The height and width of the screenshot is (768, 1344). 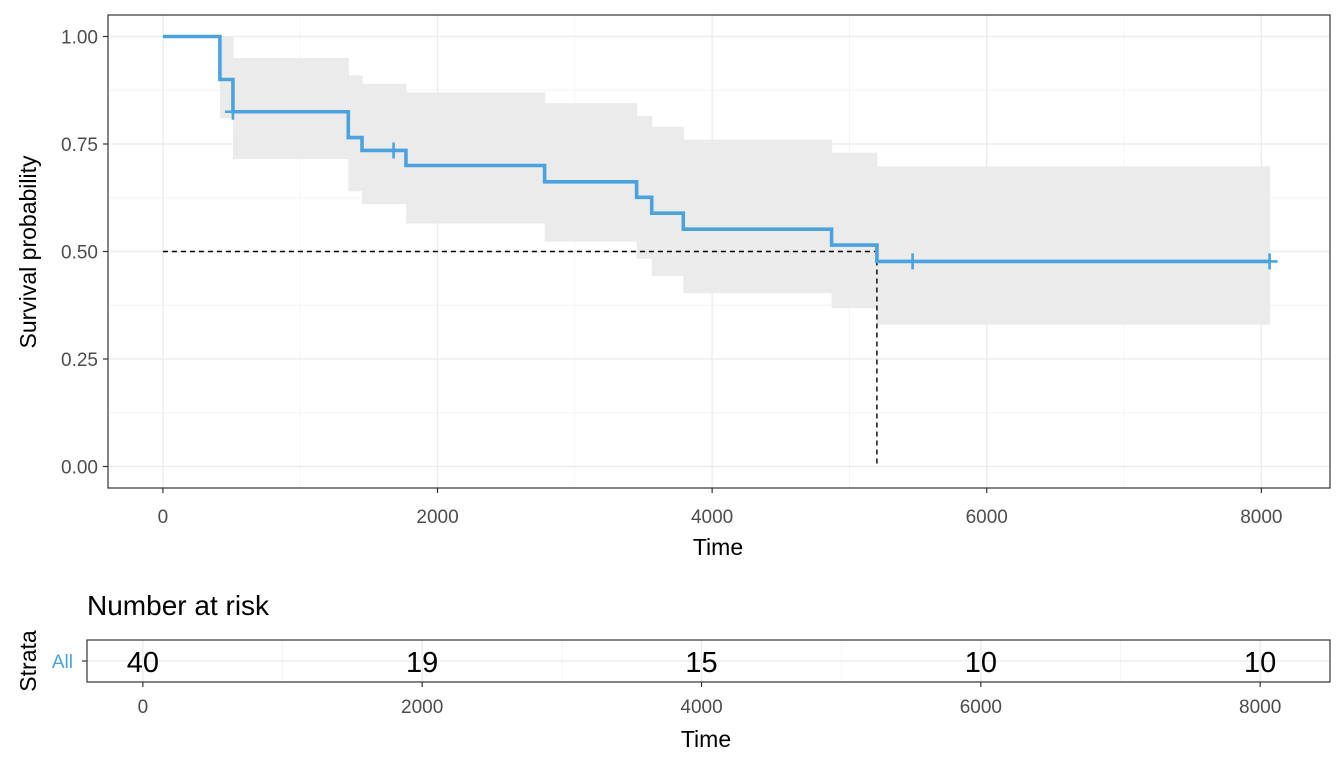 I want to click on risk-x-tick-label: 6000, so click(x=981, y=707).